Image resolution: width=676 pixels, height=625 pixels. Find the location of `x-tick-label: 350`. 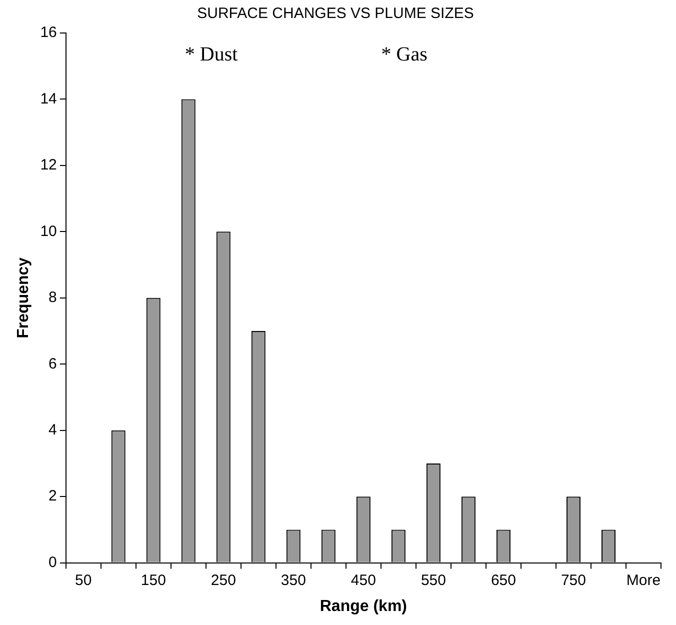

x-tick-label: 350 is located at coordinates (293, 580).